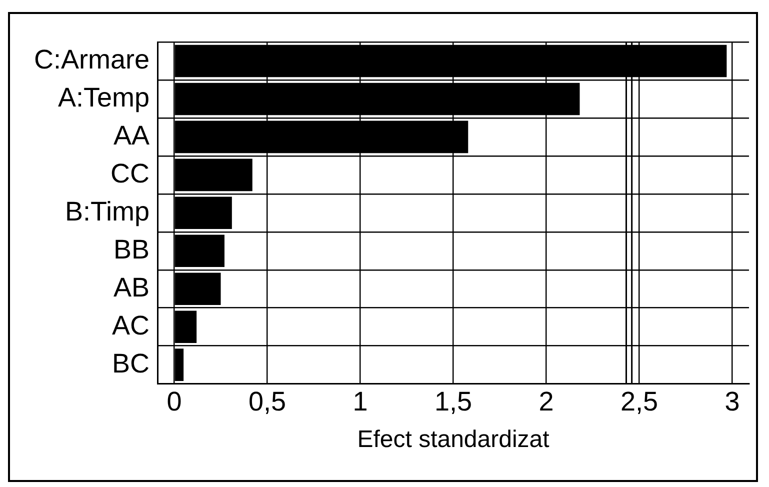 This screenshot has width=769, height=487. Describe the element at coordinates (131, 135) in the screenshot. I see `y-tick-label: AA` at that location.